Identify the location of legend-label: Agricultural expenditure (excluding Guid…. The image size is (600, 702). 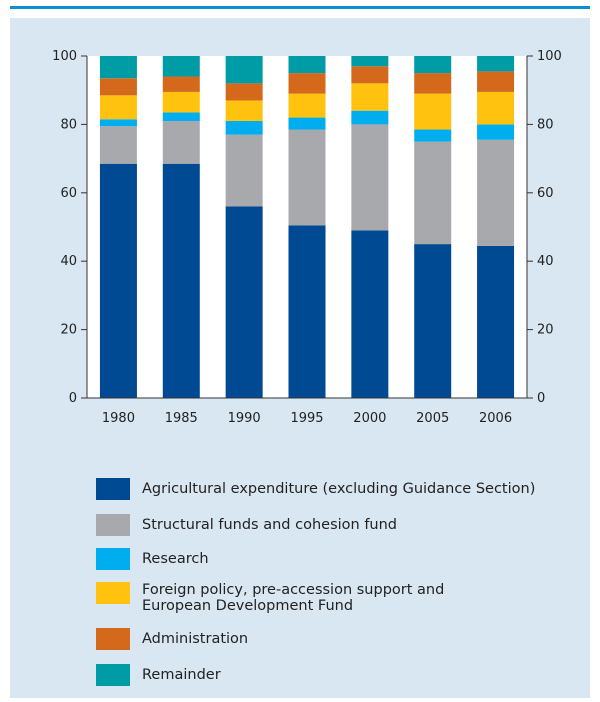
(339, 489).